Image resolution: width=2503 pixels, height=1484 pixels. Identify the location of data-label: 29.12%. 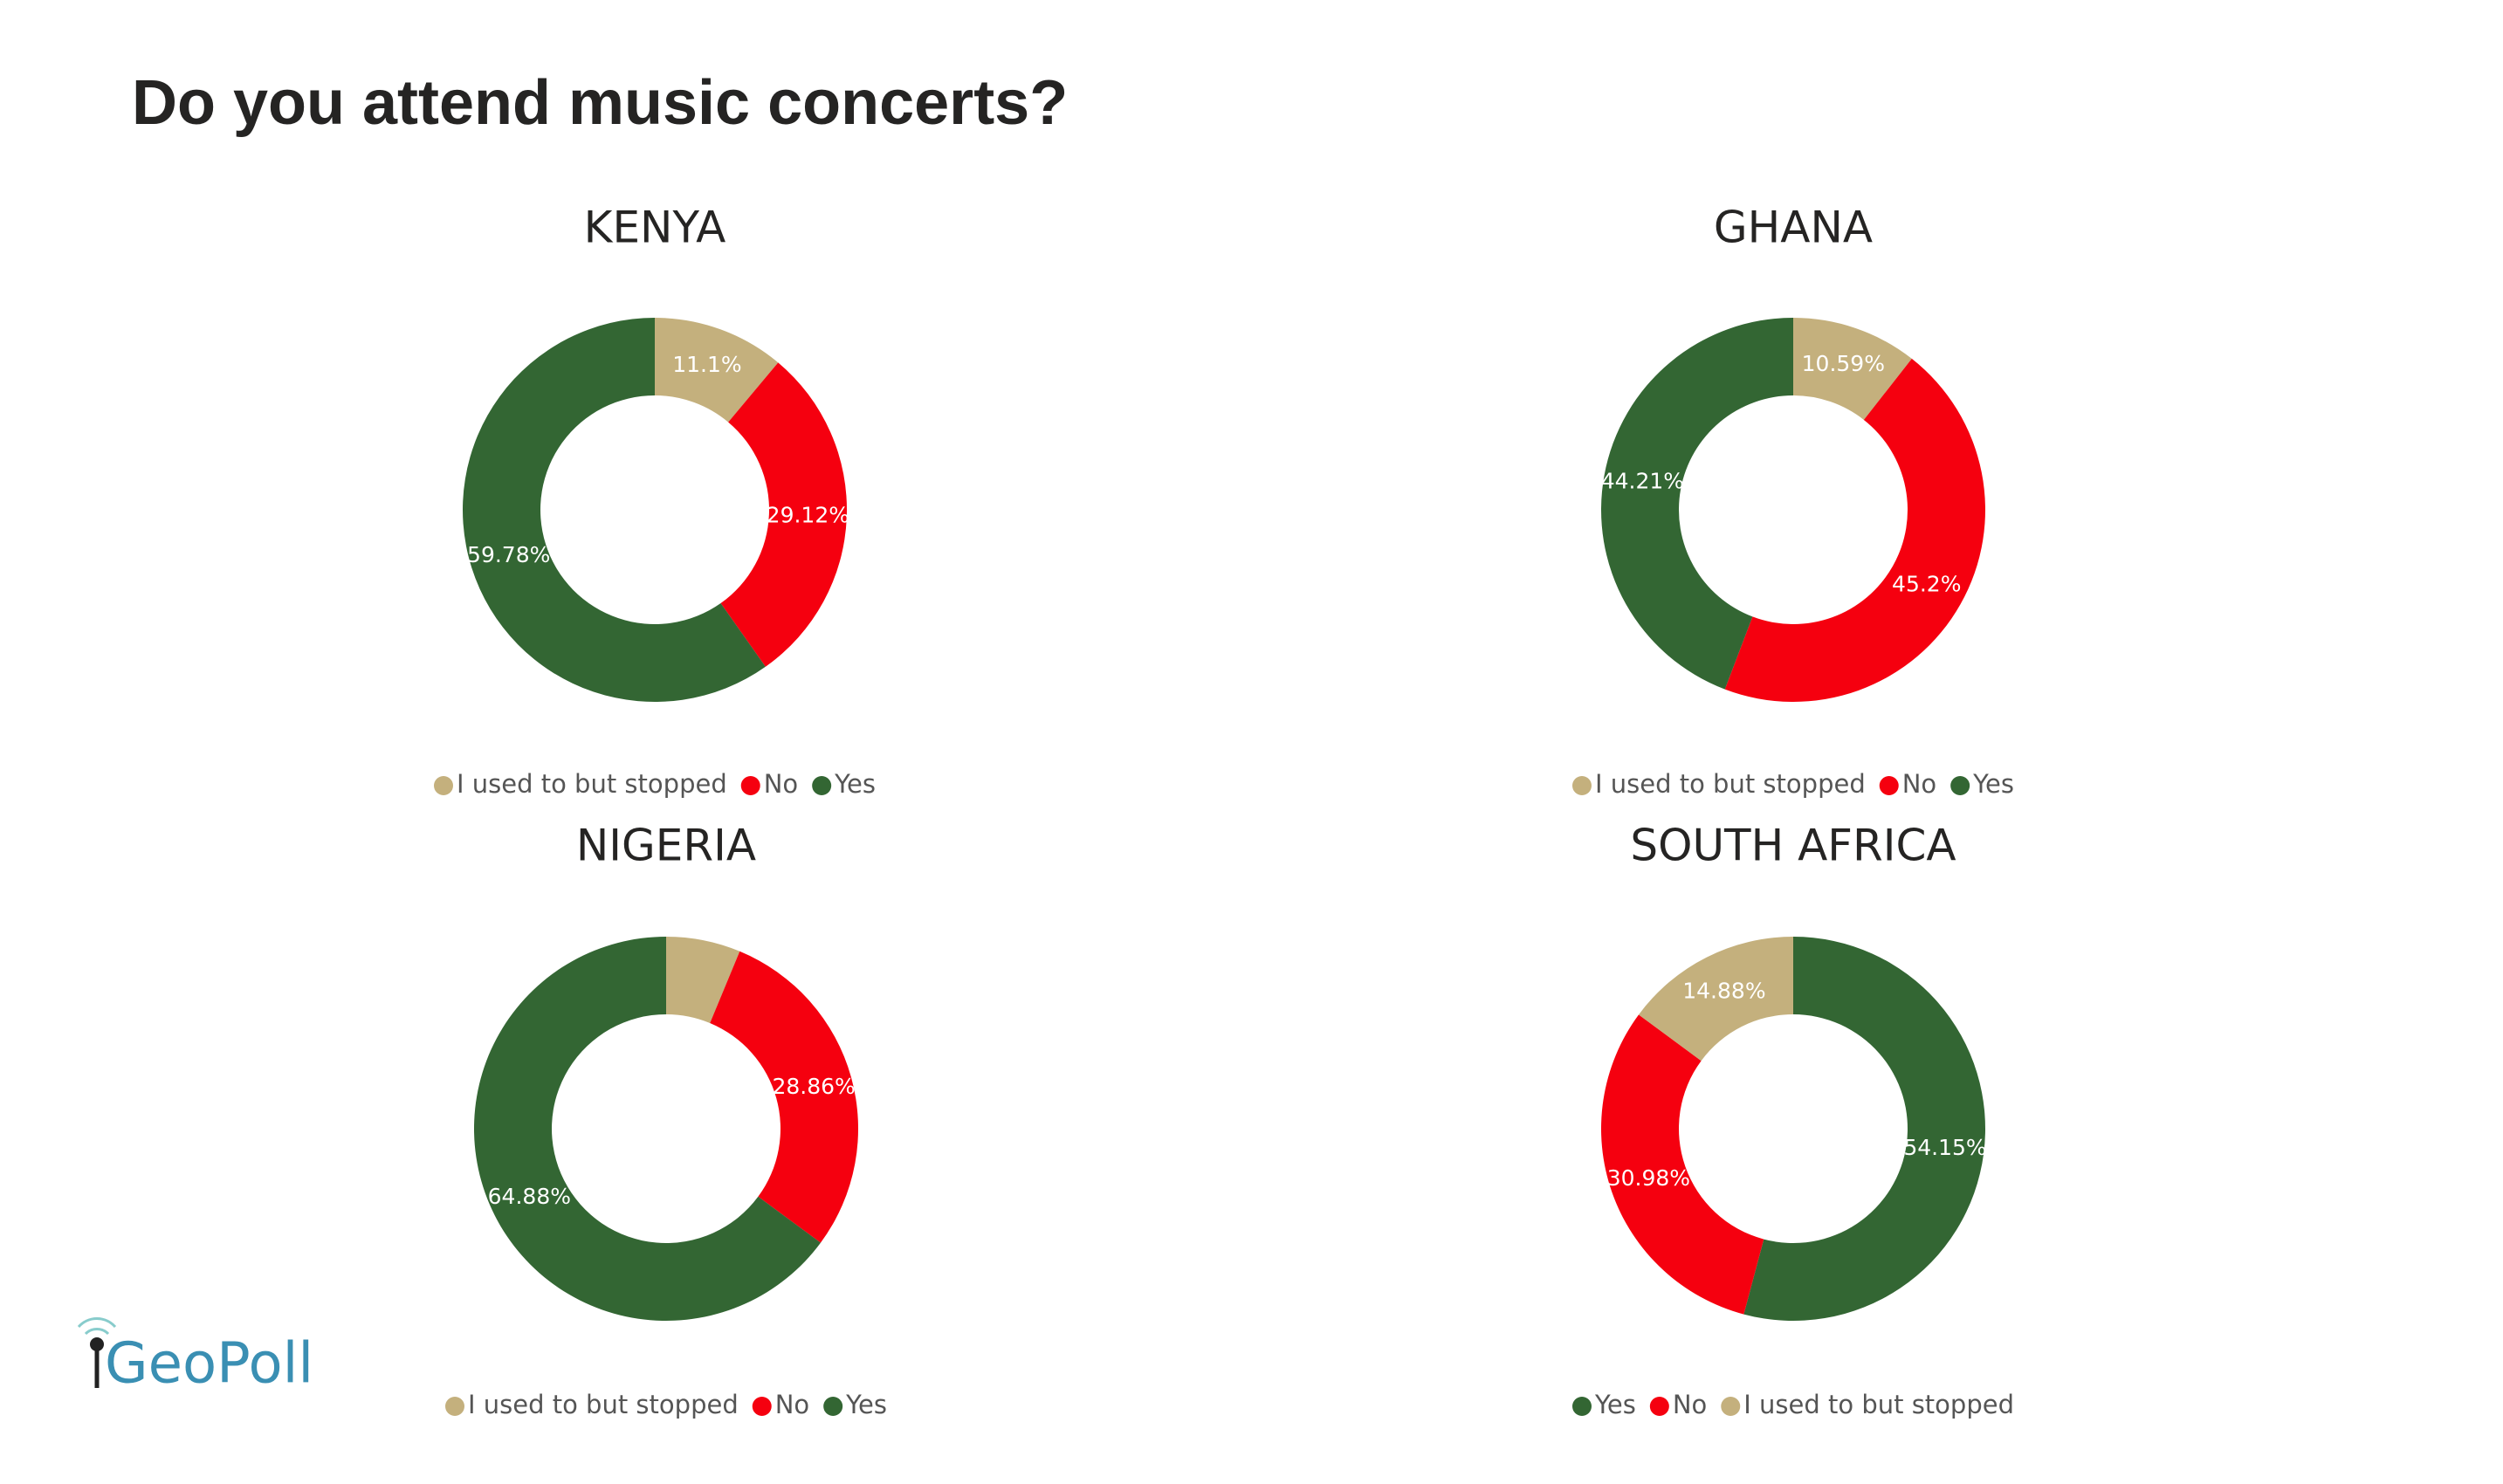
(808, 514).